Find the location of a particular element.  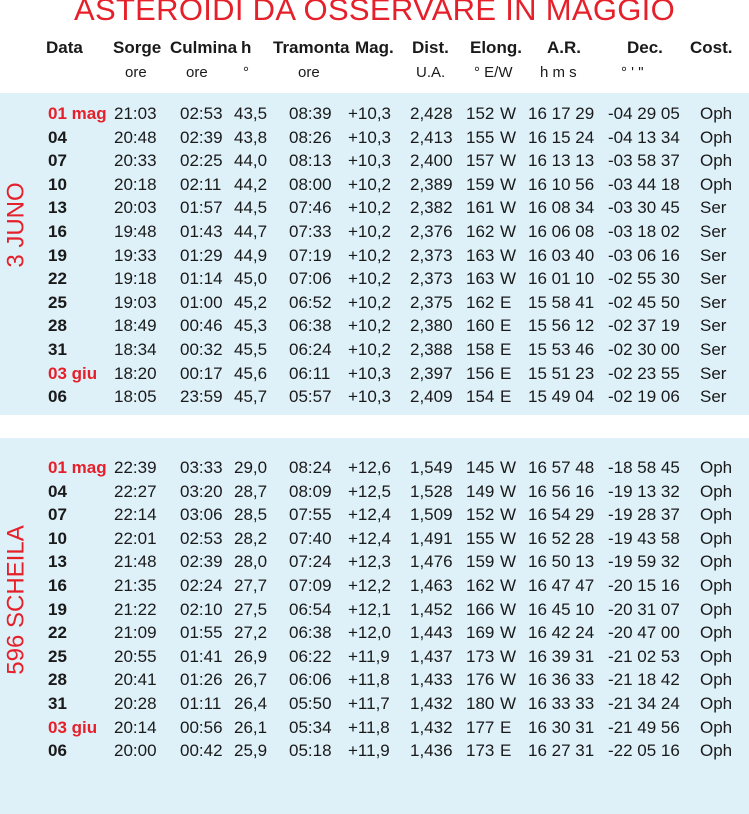

culmination-time-cell: 01:26 is located at coordinates (201, 680).